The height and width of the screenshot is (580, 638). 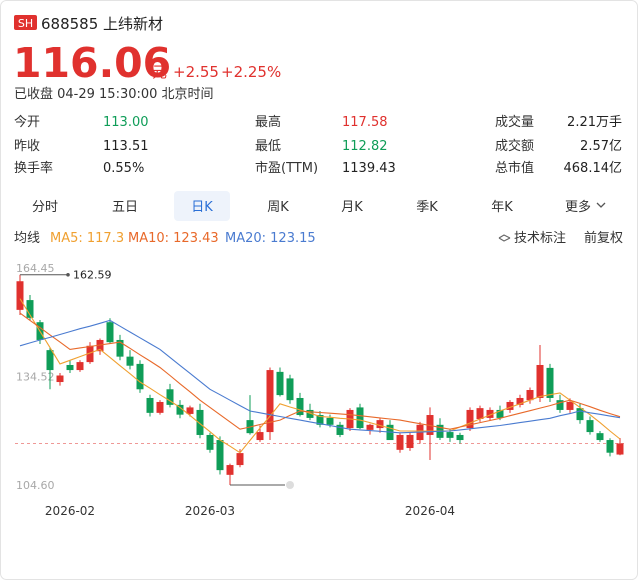 I want to click on tool: 前复权, so click(x=603, y=238).